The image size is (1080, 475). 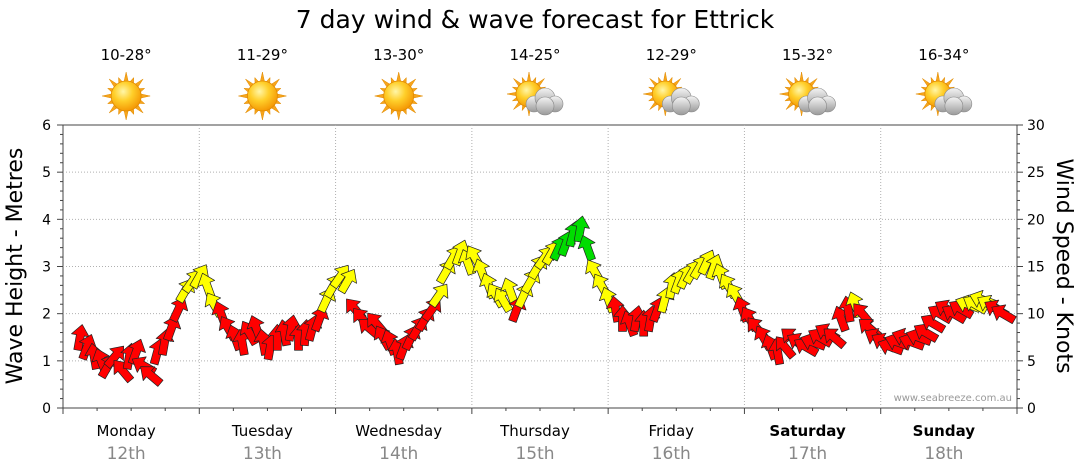 What do you see at coordinates (534, 55) in the screenshot?
I see `day-temperature: 14-25°` at bounding box center [534, 55].